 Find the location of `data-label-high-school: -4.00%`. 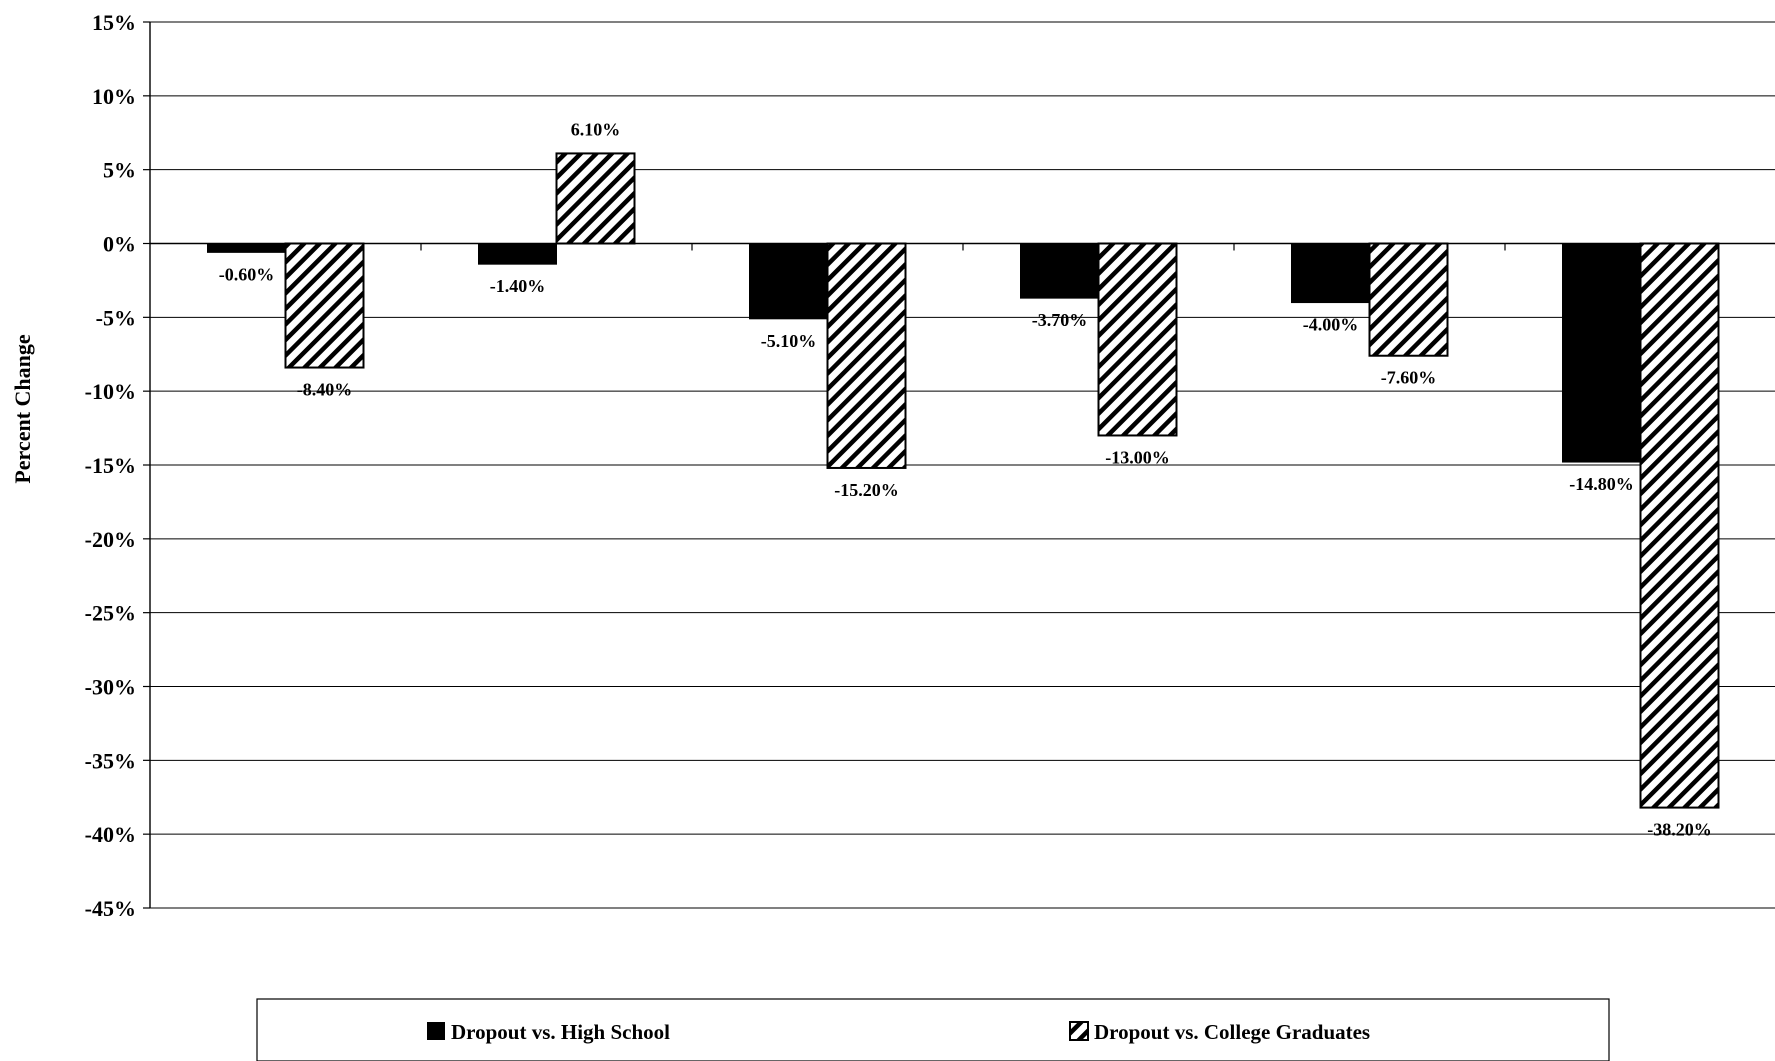

data-label-high-school: -4.00% is located at coordinates (1331, 325).